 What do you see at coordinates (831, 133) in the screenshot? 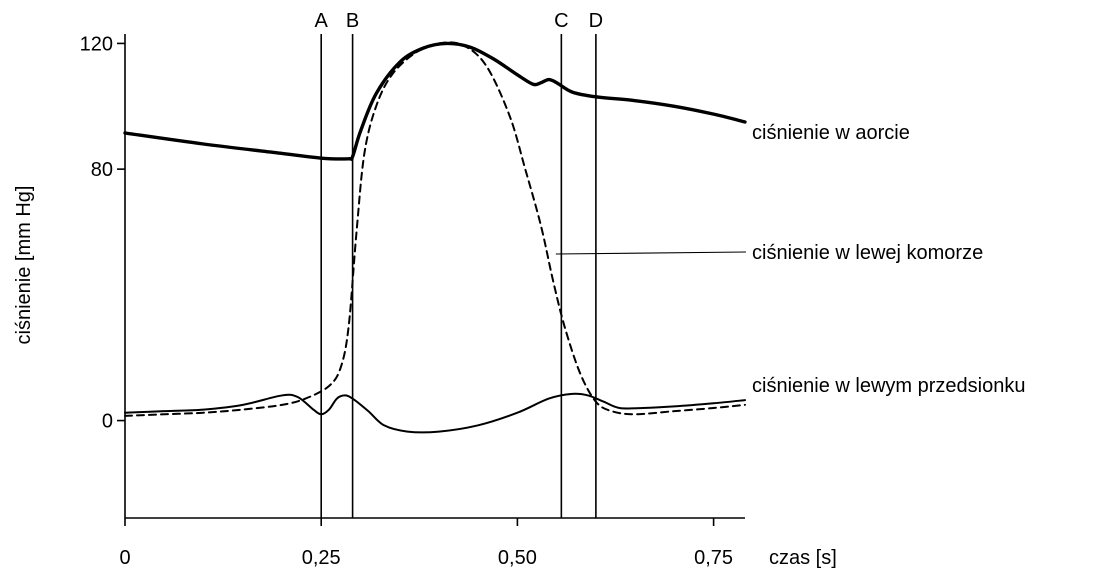
I see `series-label-aorta: ciśnienie w aorcie` at bounding box center [831, 133].